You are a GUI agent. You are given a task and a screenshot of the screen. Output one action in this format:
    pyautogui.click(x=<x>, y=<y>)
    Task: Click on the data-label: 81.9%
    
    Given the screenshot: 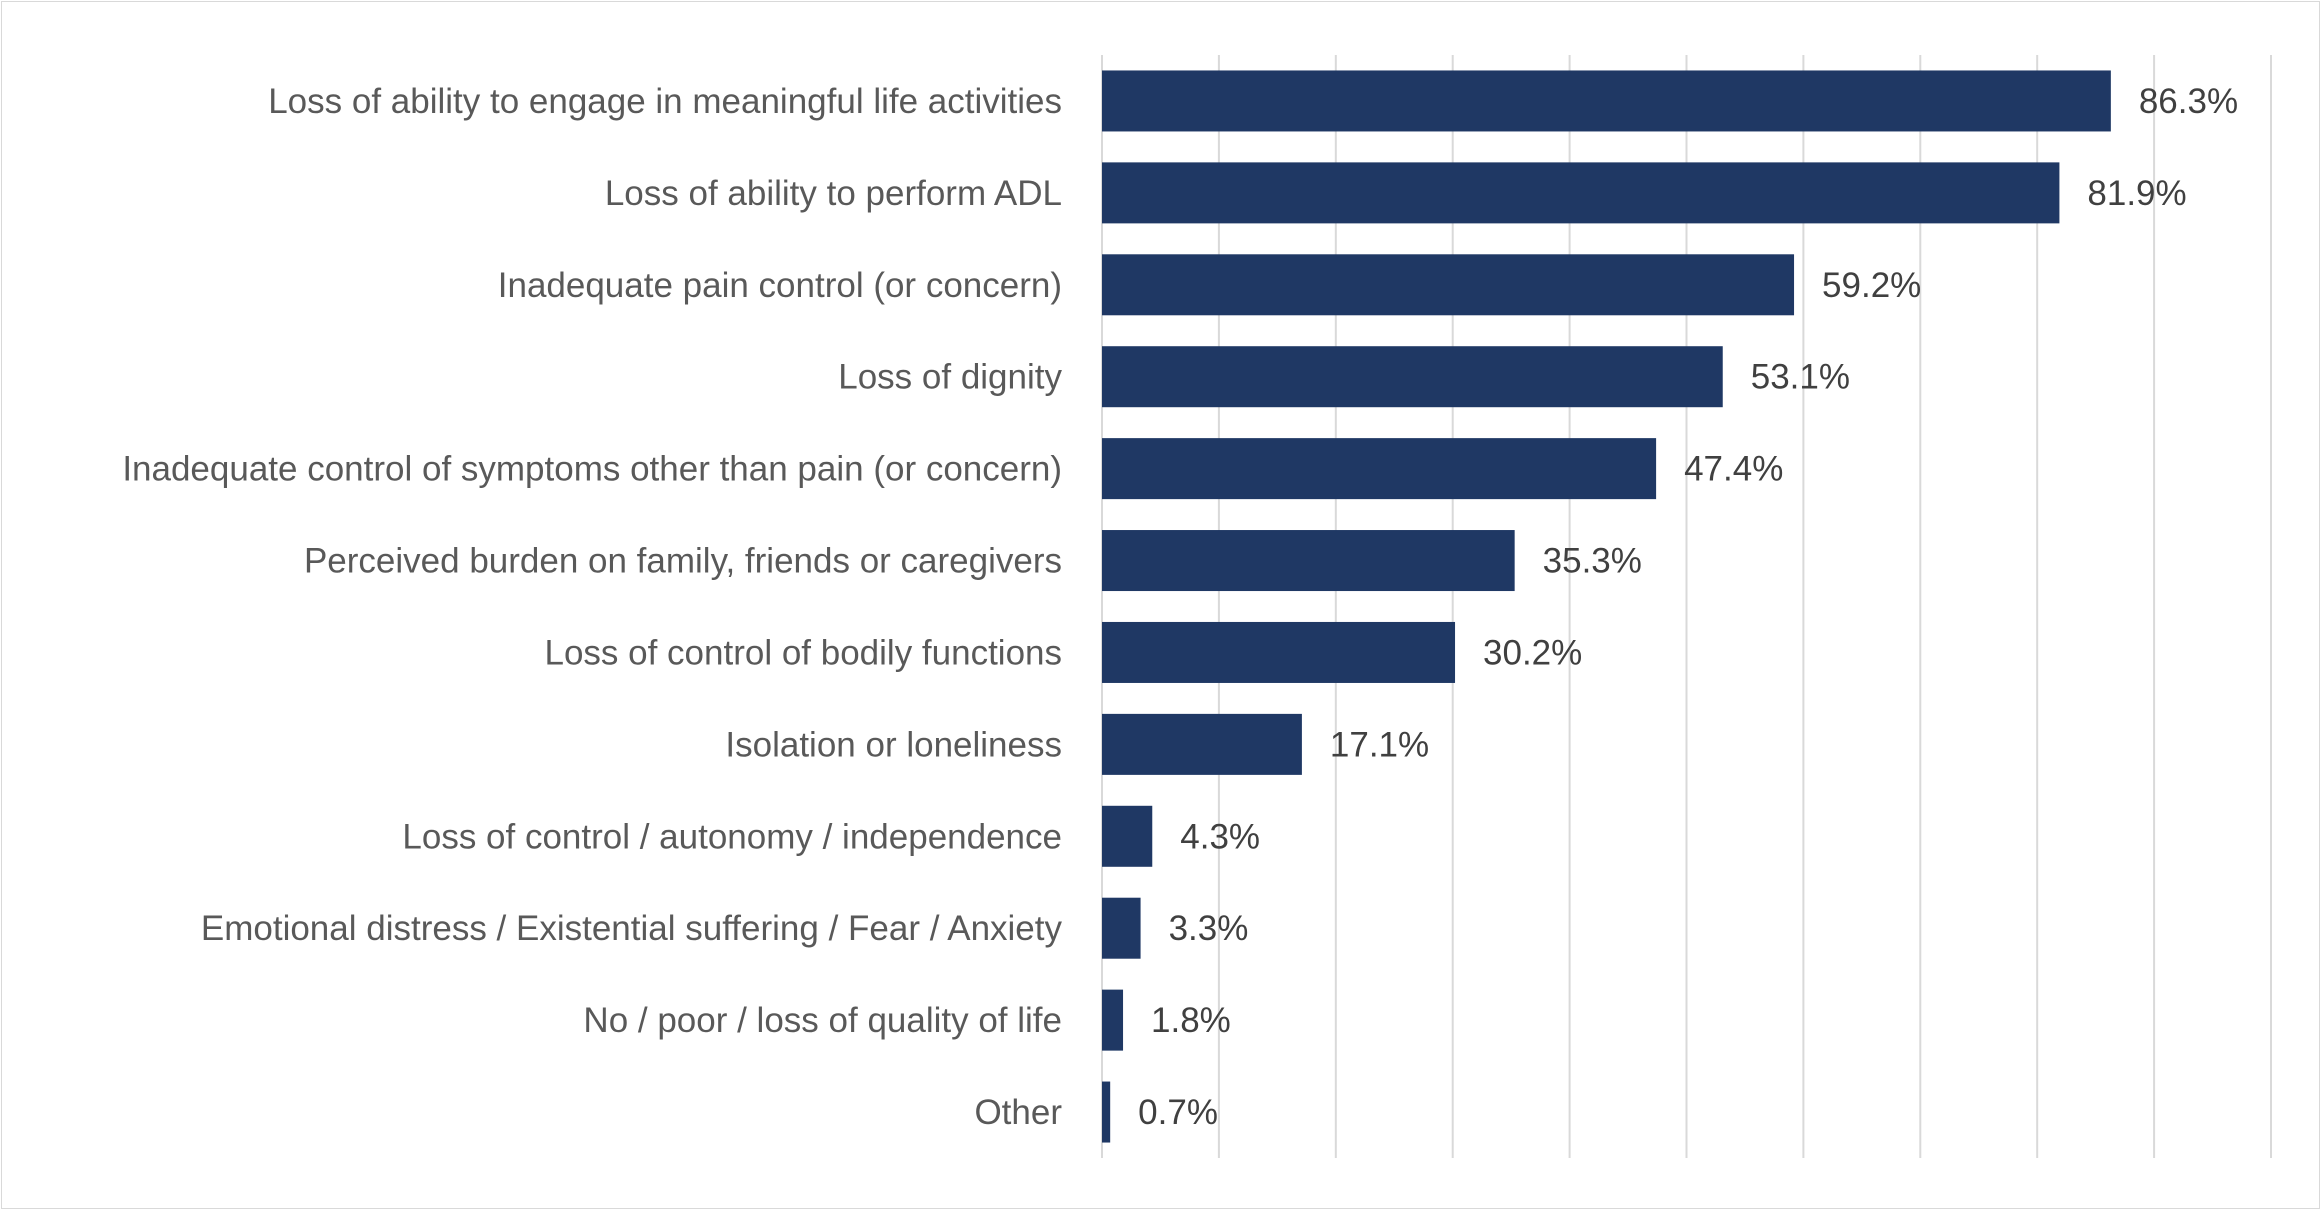 What is the action you would take?
    pyautogui.click(x=2136, y=193)
    